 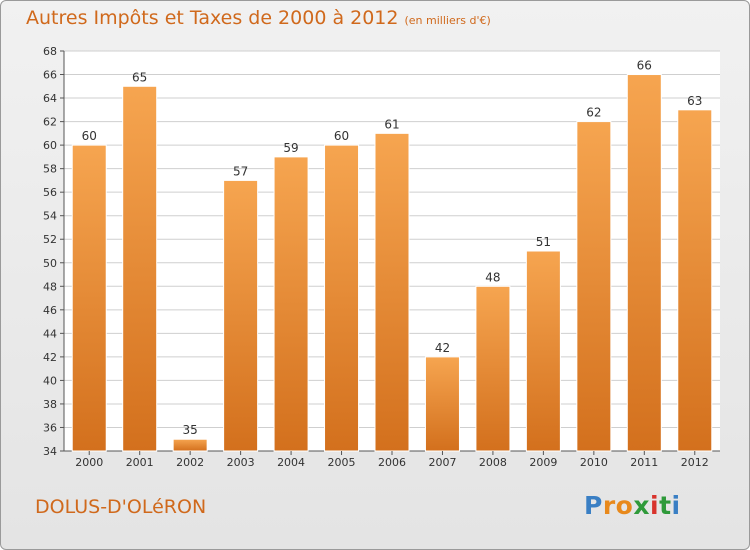 What do you see at coordinates (190, 430) in the screenshot?
I see `value-label-2002: 35` at bounding box center [190, 430].